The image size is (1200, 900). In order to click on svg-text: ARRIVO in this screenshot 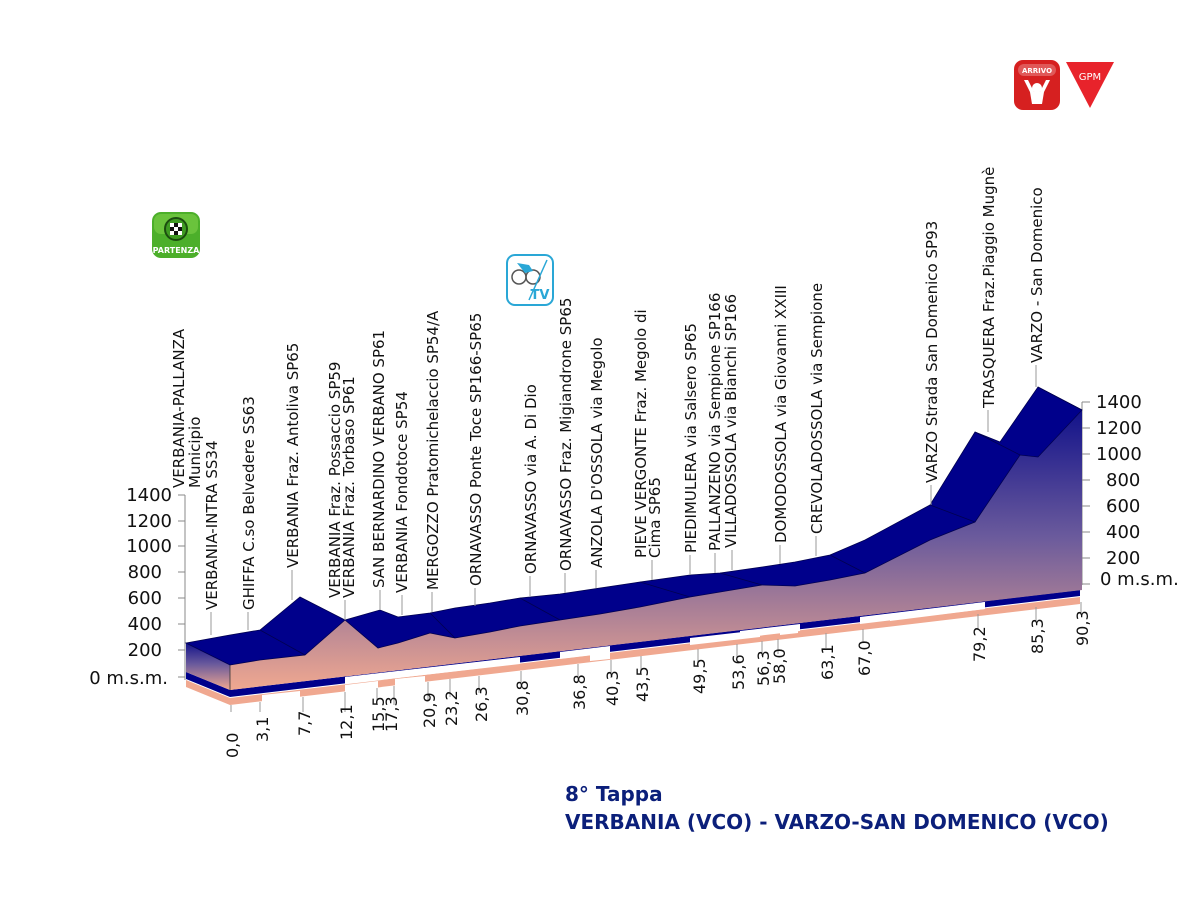, I will do `click(1037, 71)`.